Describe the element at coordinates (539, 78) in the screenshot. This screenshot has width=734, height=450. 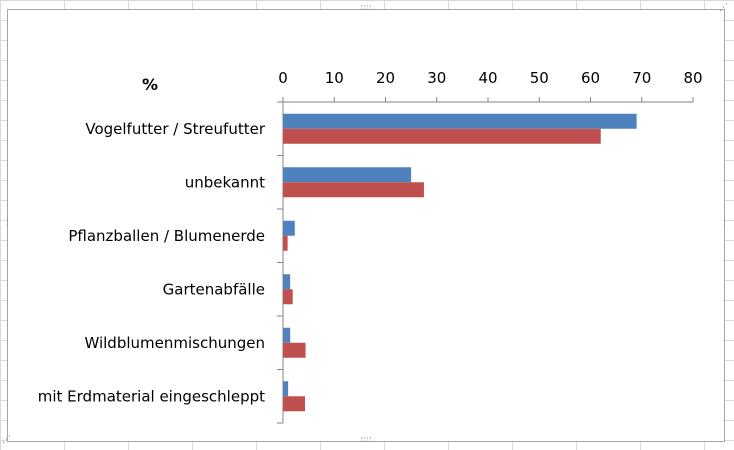
I see `x-tick-label: 50` at that location.